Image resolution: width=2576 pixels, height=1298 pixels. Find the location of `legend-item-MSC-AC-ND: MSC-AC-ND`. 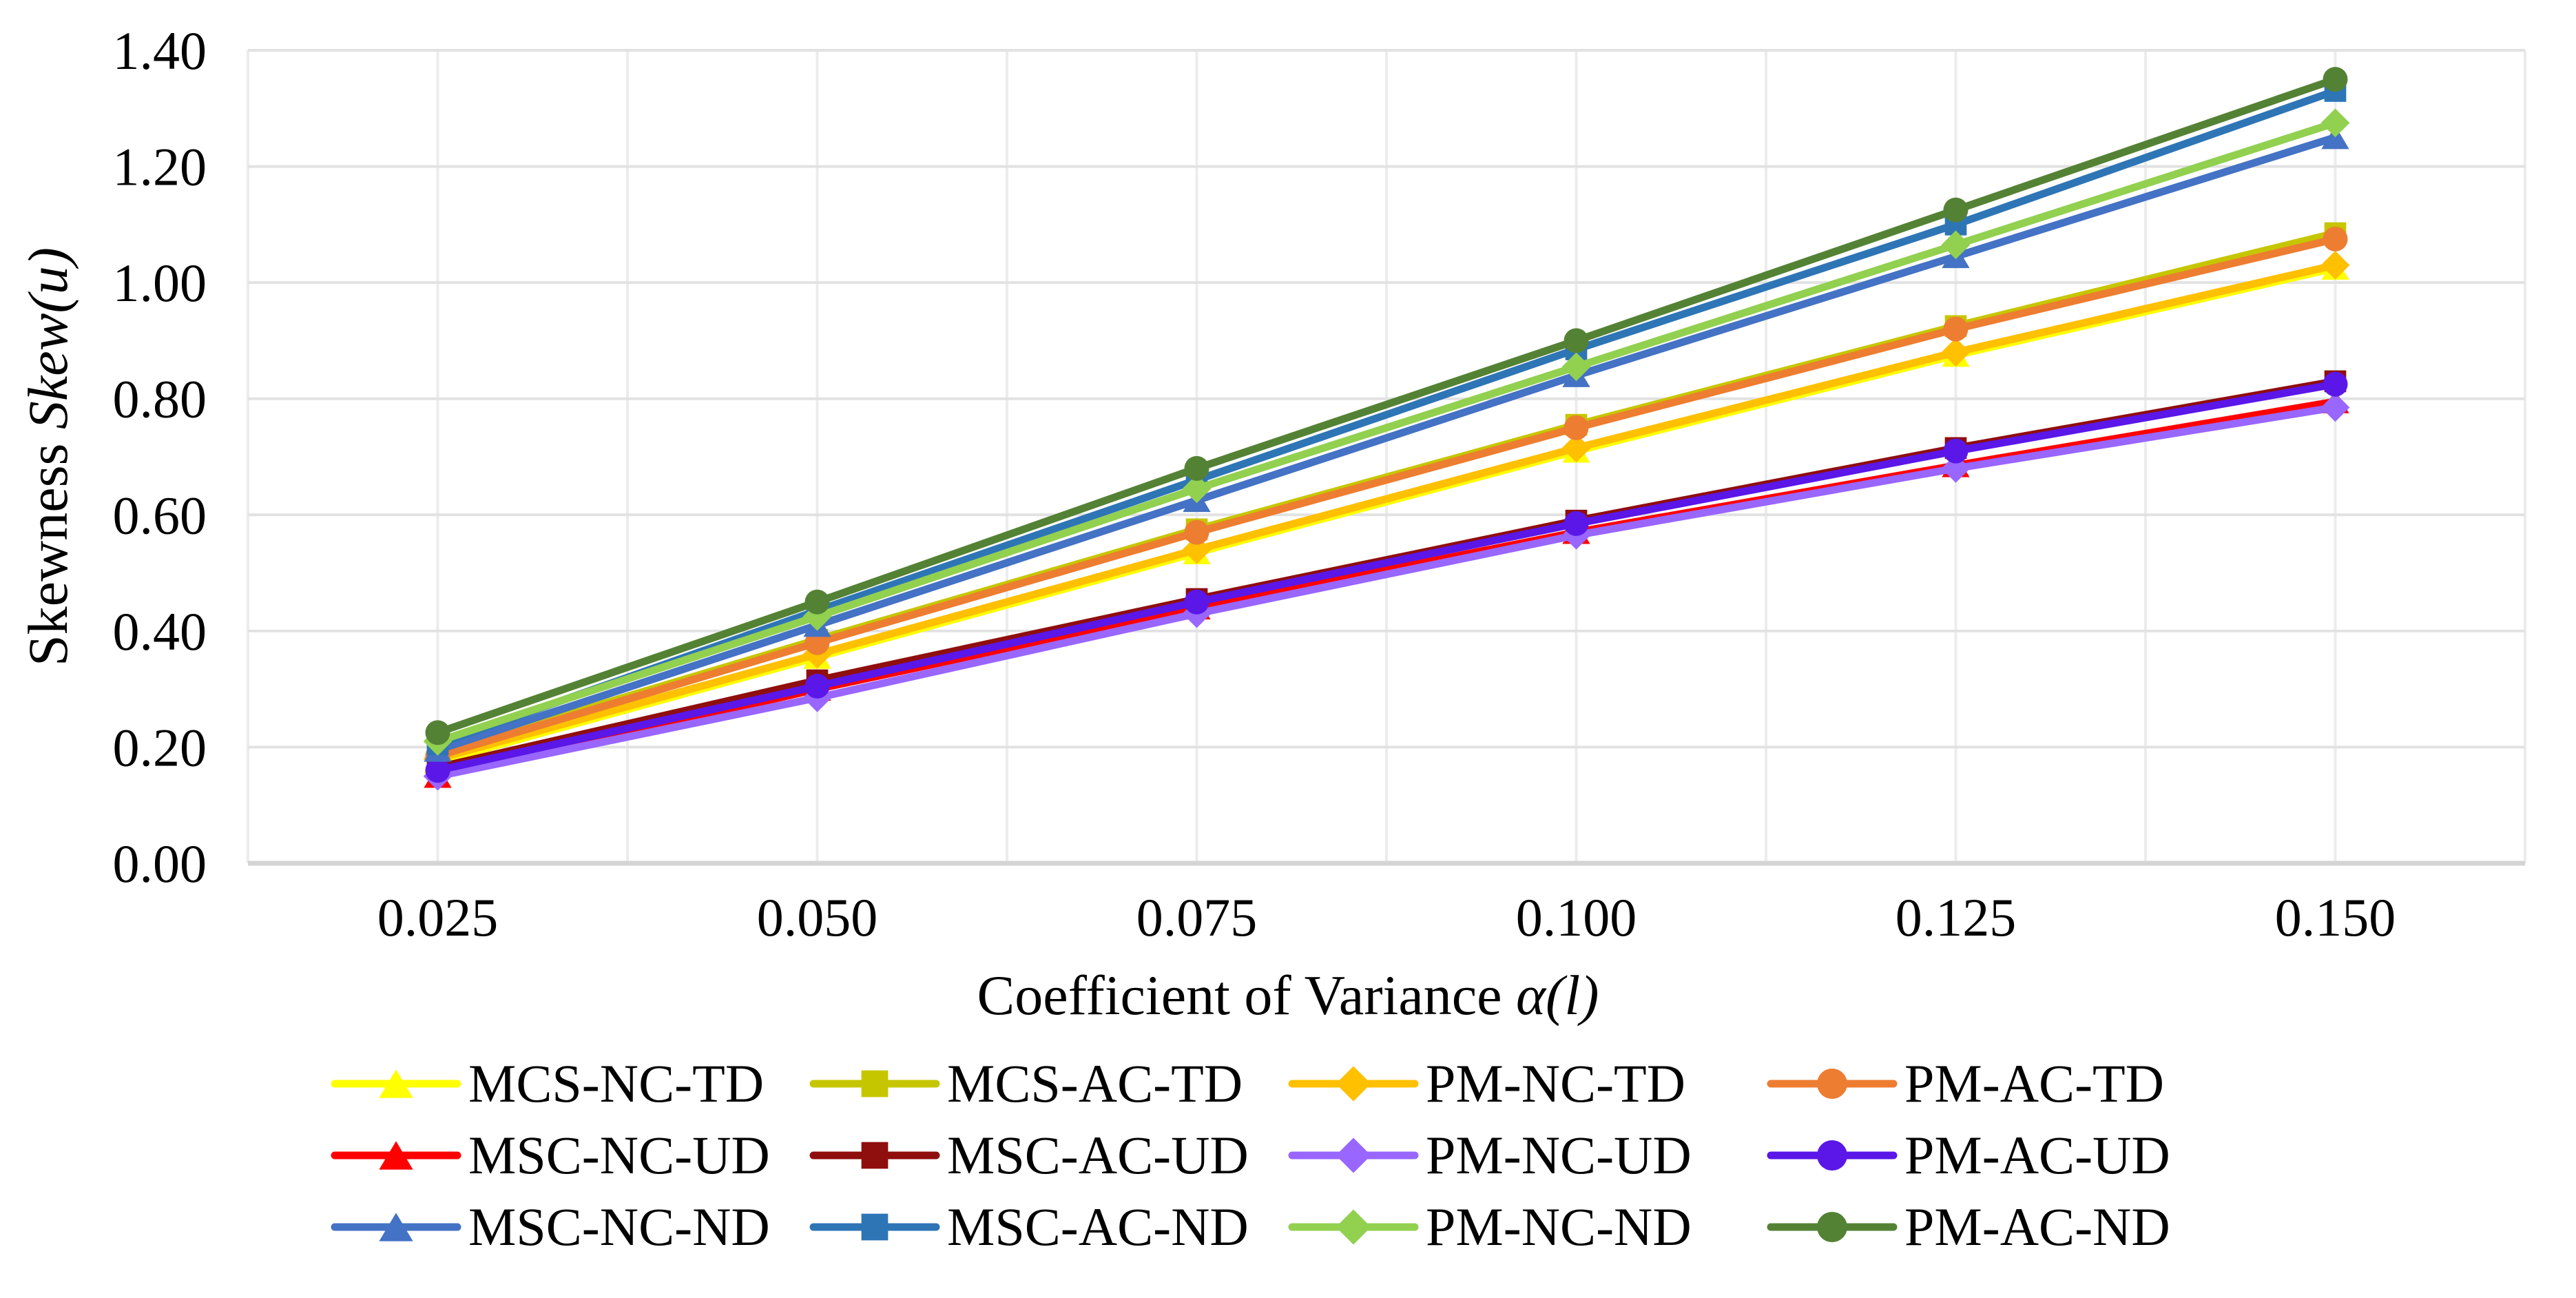

legend-item-MSC-AC-ND: MSC-AC-ND is located at coordinates (1048, 1227).